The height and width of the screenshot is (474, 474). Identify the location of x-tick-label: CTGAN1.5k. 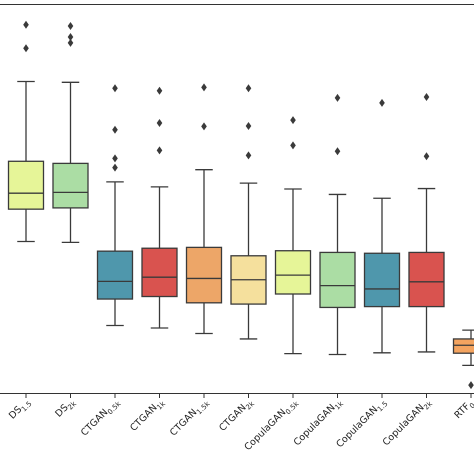
(190, 418).